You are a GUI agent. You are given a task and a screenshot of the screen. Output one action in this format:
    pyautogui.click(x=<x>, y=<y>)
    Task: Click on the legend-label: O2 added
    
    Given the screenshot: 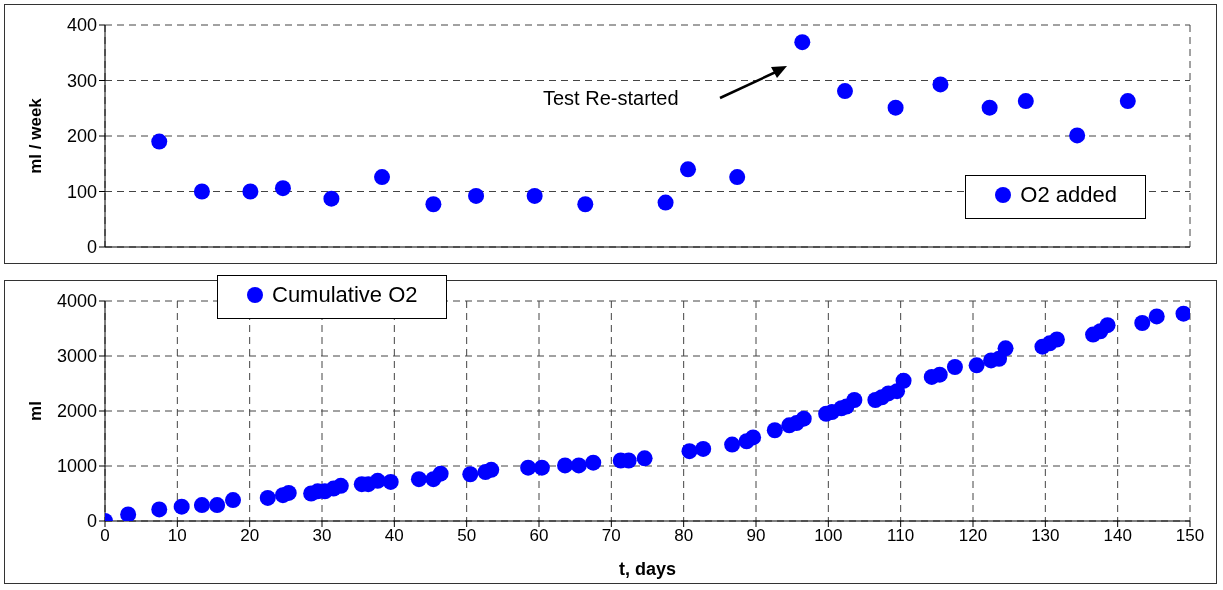 What is the action you would take?
    pyautogui.click(x=1068, y=195)
    